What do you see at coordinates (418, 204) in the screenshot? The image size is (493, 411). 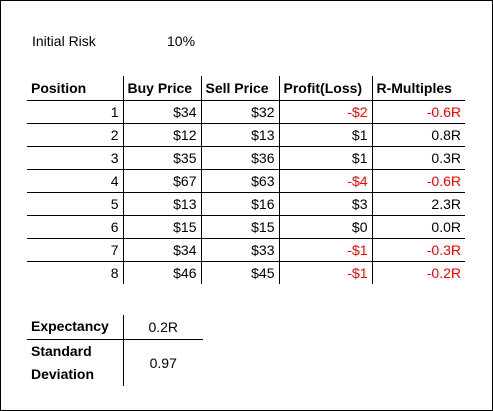 I see `r-multiple-cell: 2.3R` at bounding box center [418, 204].